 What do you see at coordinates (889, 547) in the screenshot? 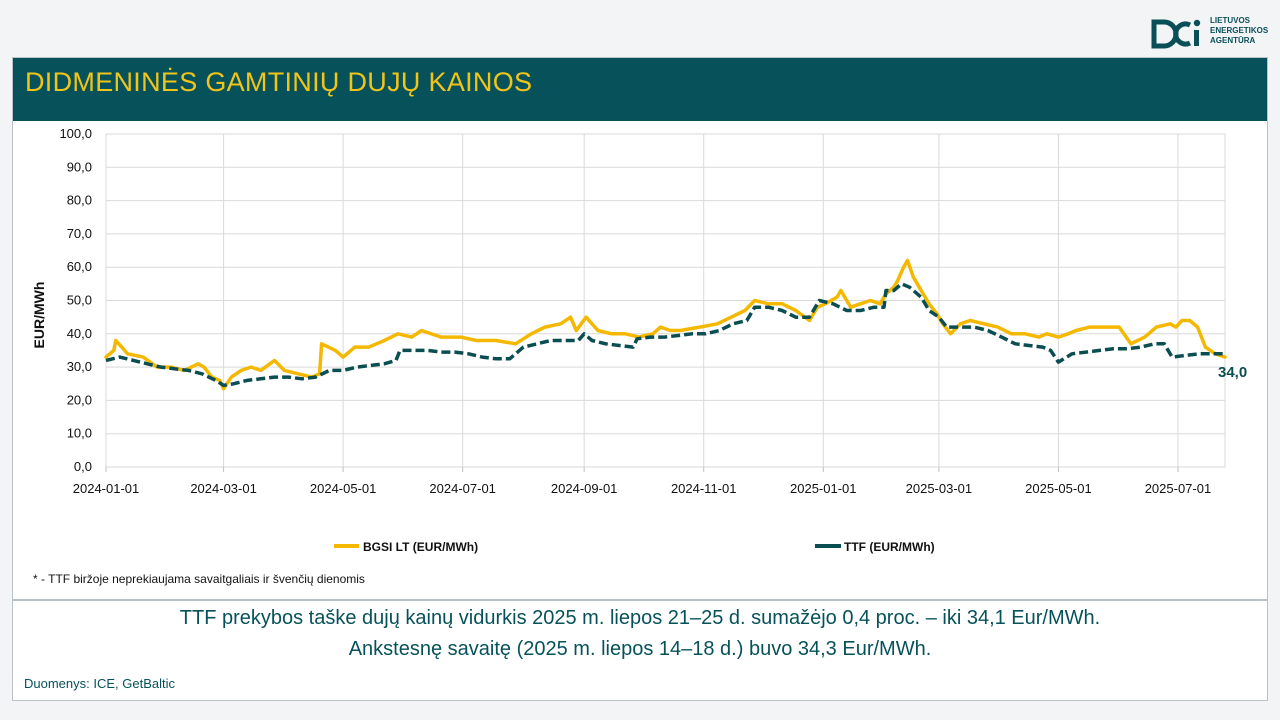
I see `legend-ttf-label: TTF (EUR/MWh)` at bounding box center [889, 547].